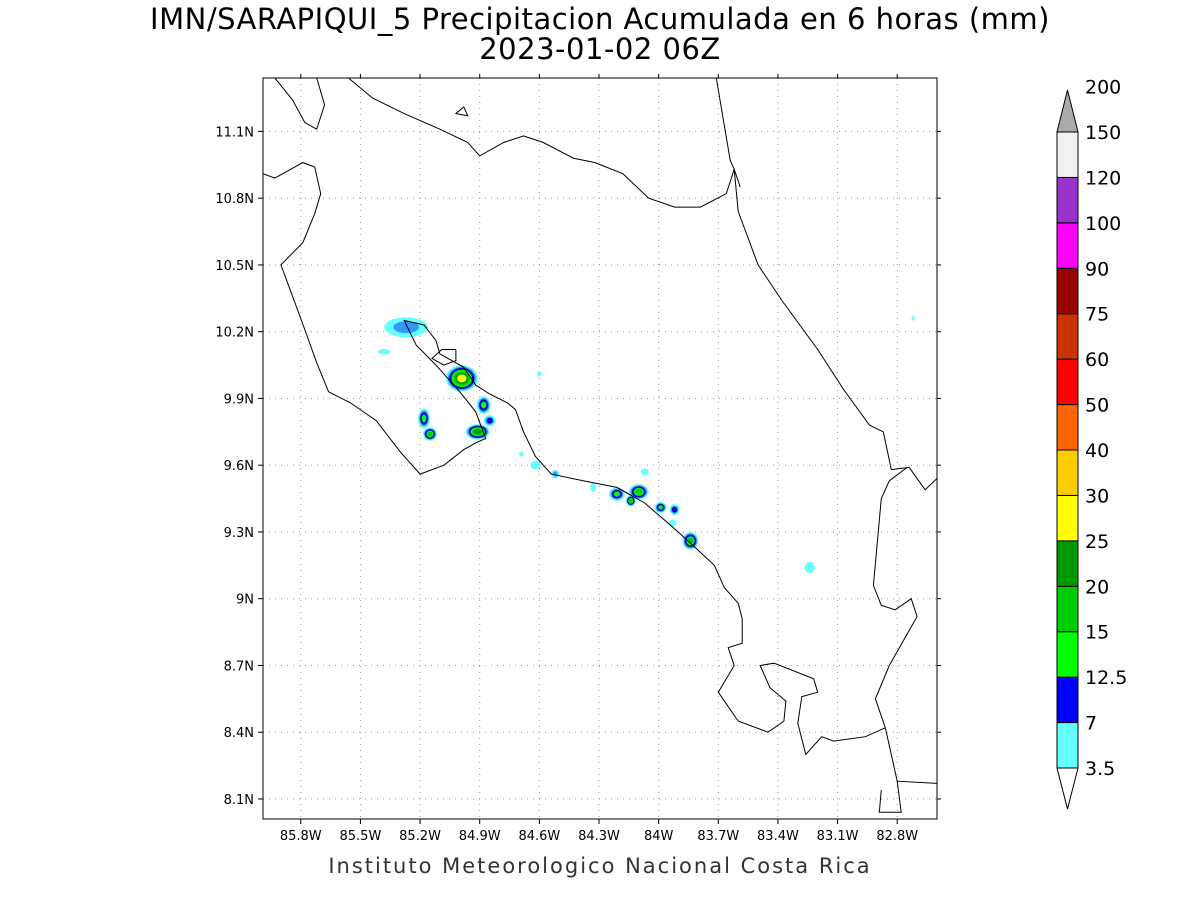 The width and height of the screenshot is (1200, 900). What do you see at coordinates (1106, 678) in the screenshot?
I see `legend-label: 12.5` at bounding box center [1106, 678].